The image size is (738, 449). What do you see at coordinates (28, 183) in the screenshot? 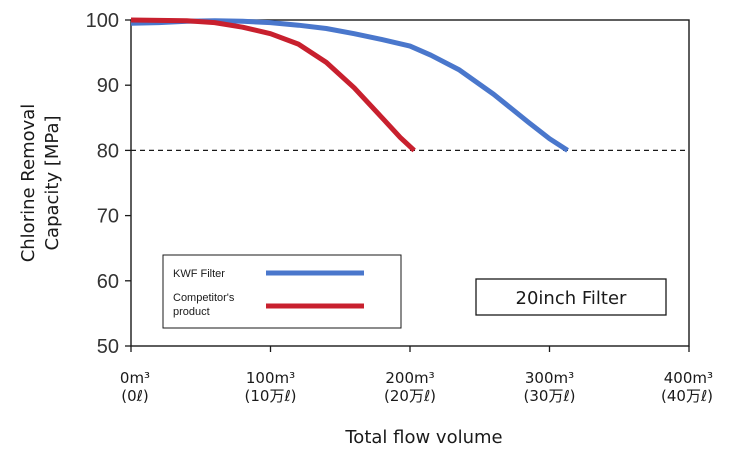
I see `y-axis-title-line-1: Chlorine Removal` at bounding box center [28, 183].